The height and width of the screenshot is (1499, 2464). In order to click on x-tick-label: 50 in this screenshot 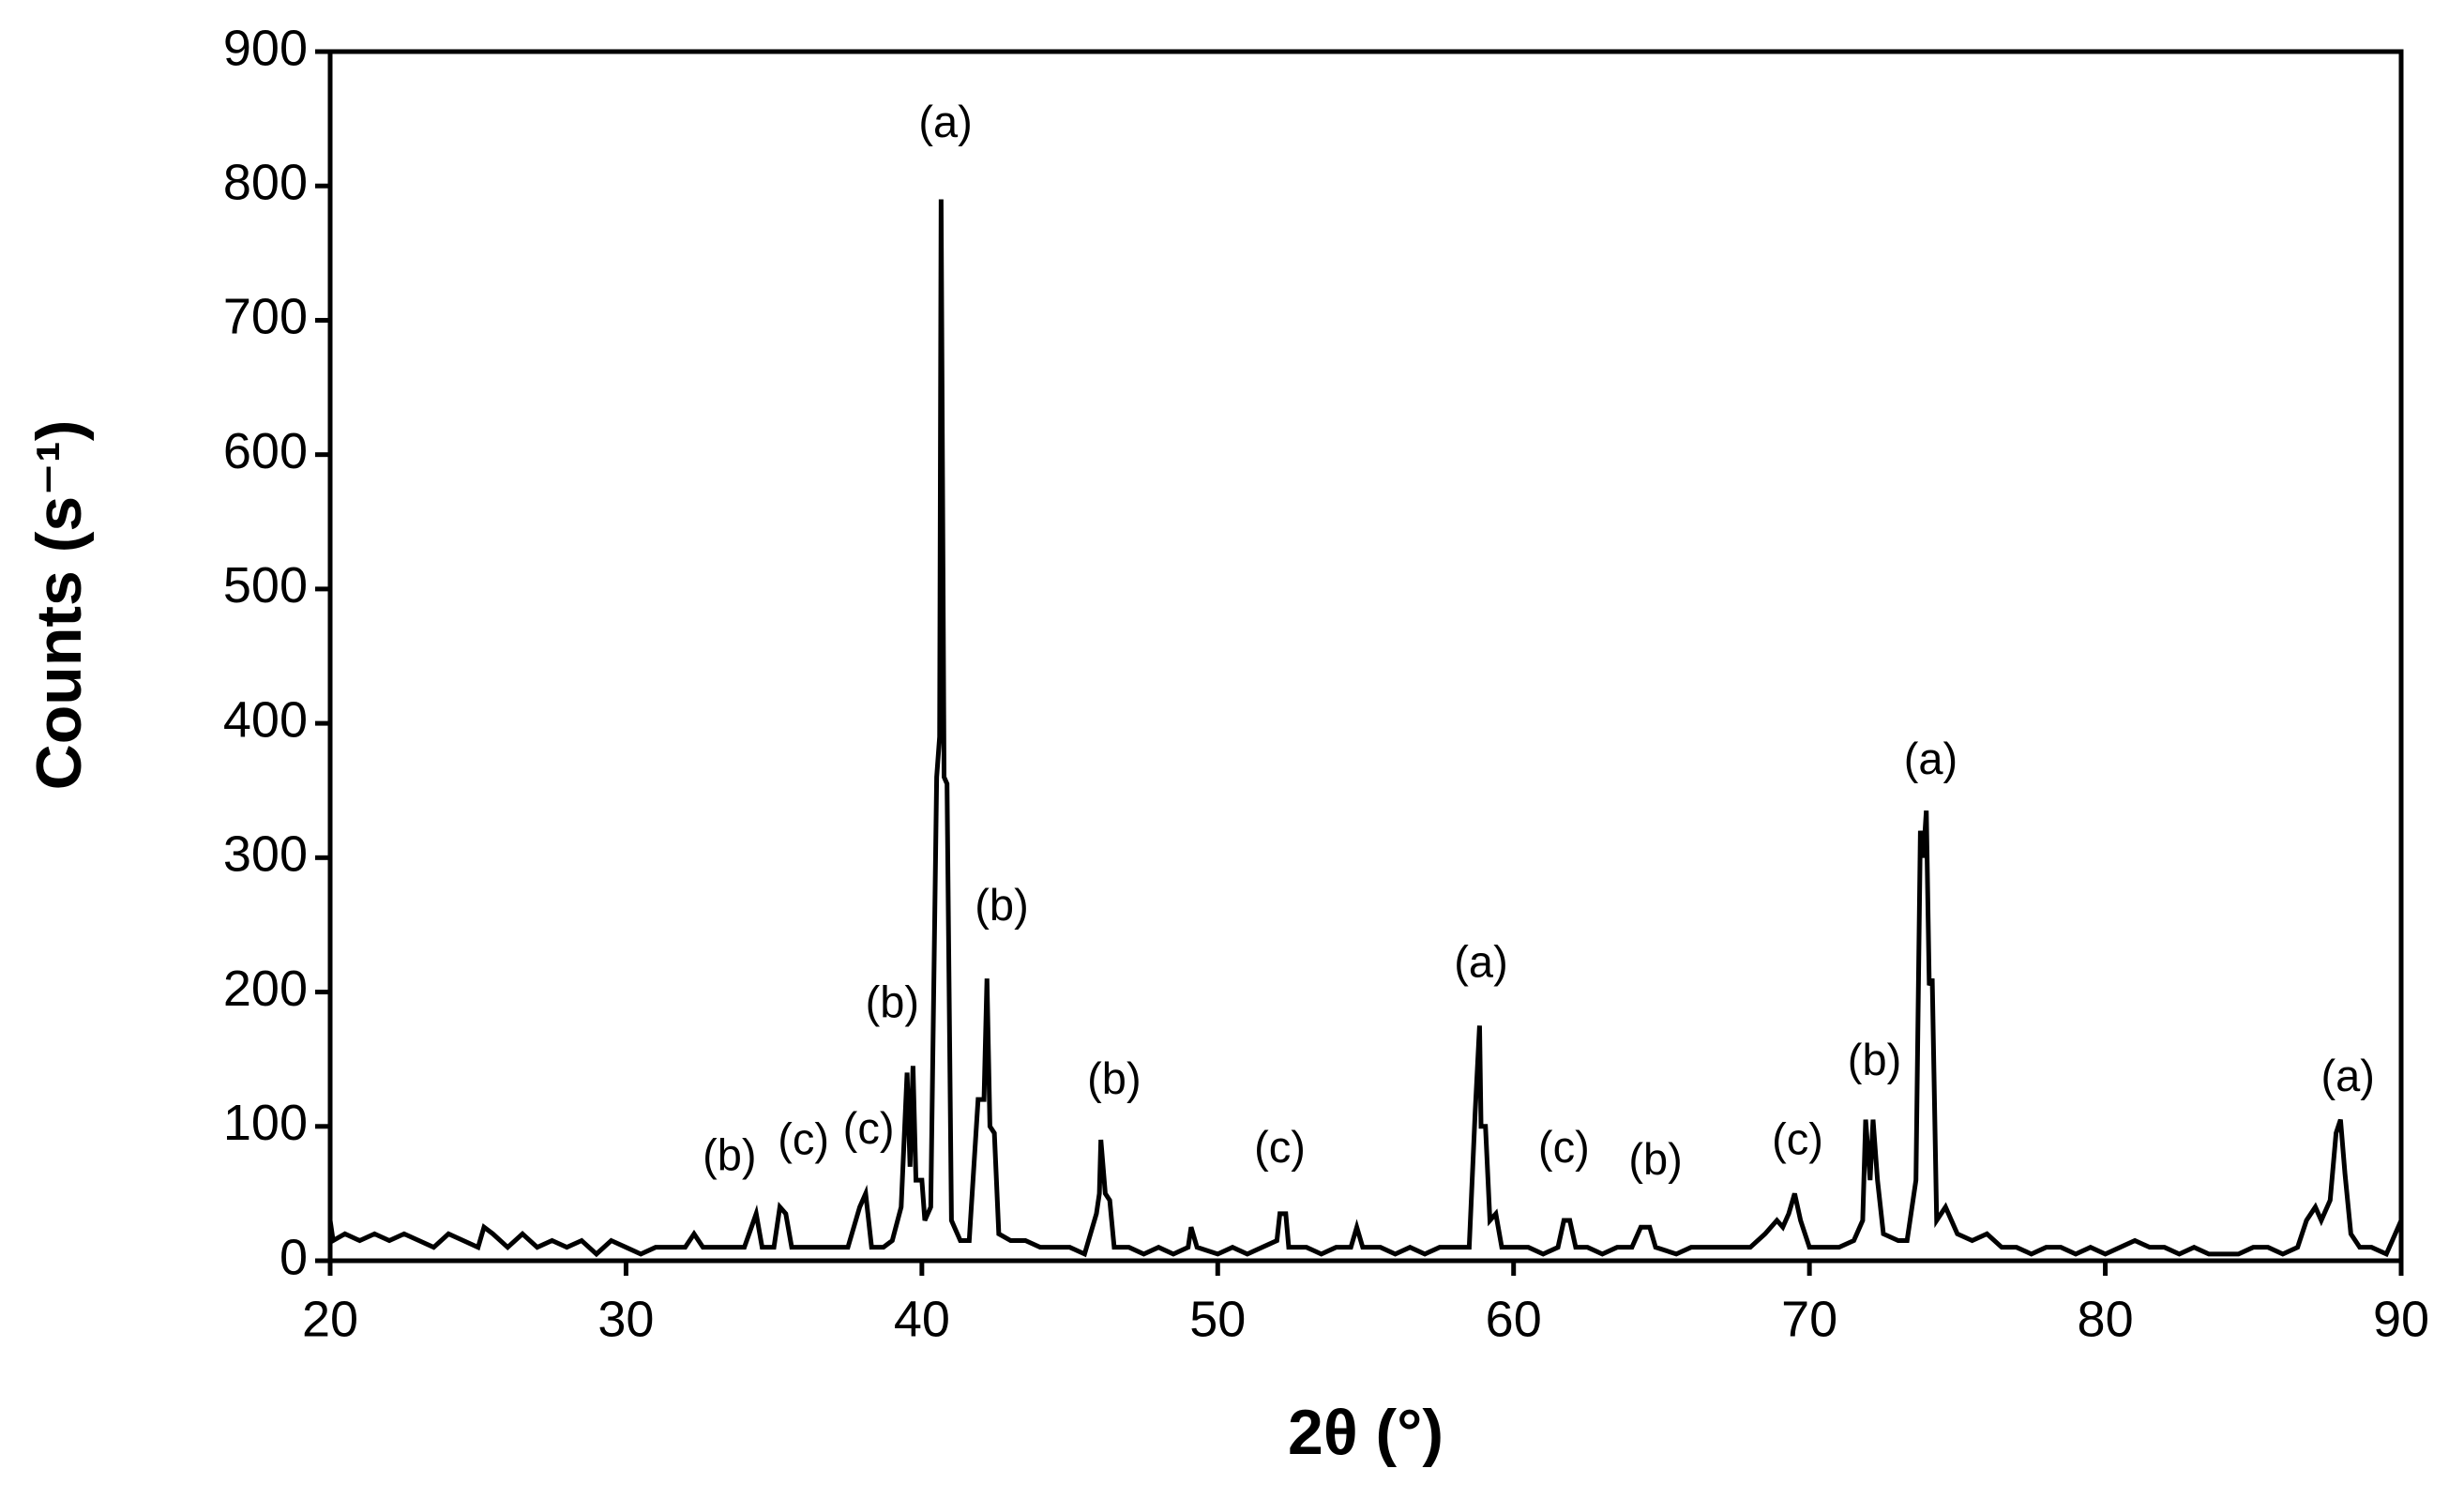, I will do `click(1217, 1319)`.